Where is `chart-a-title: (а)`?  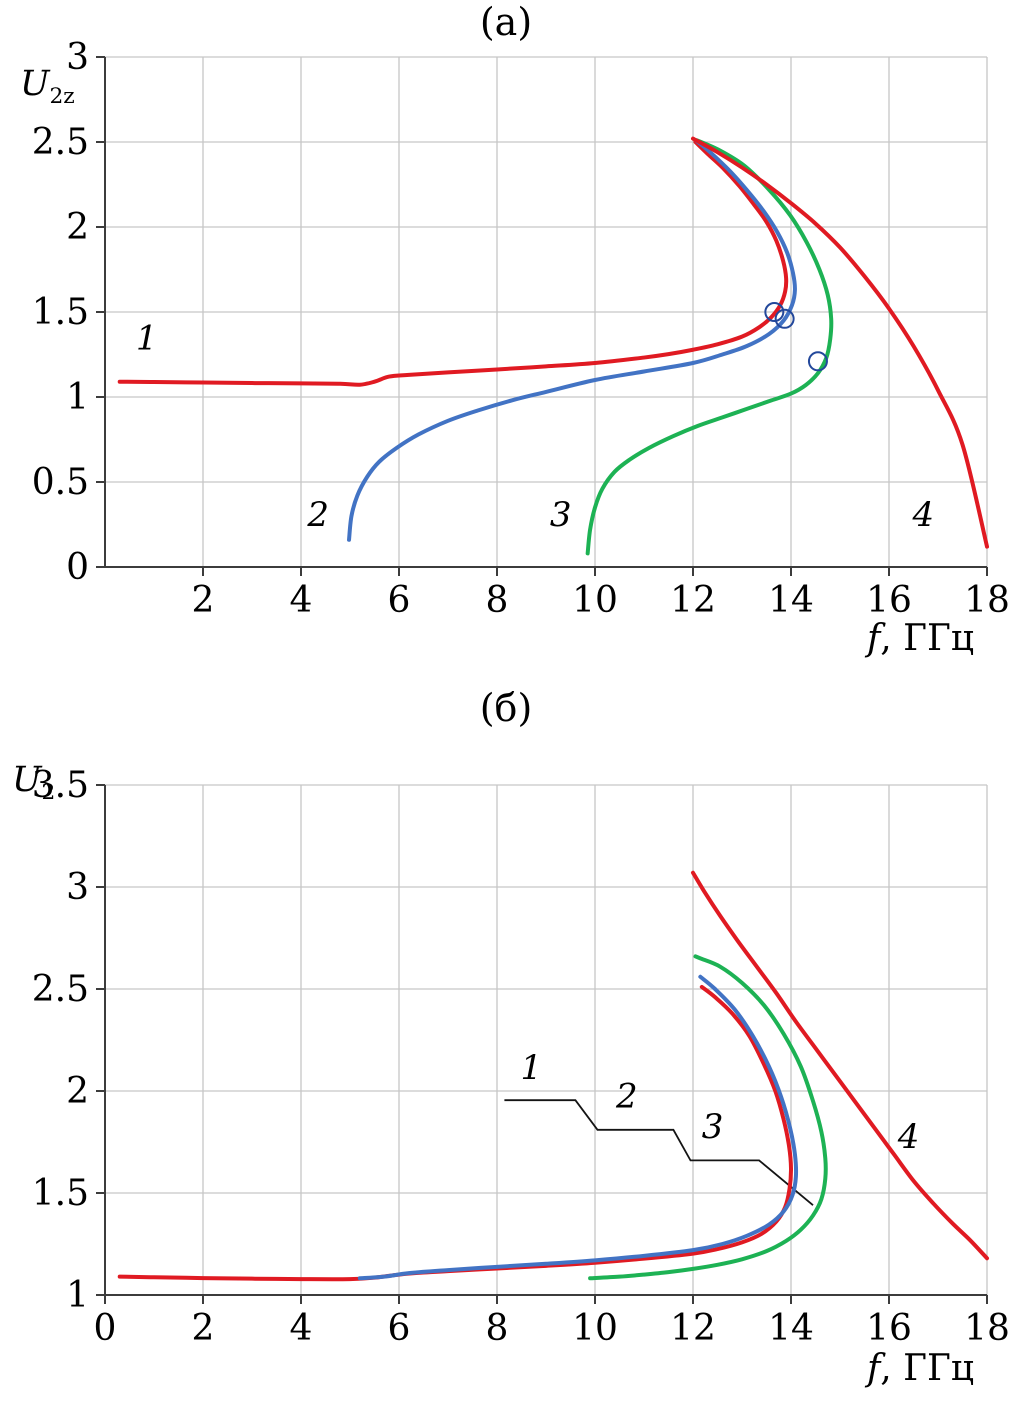 chart-a-title: (а) is located at coordinates (506, 22).